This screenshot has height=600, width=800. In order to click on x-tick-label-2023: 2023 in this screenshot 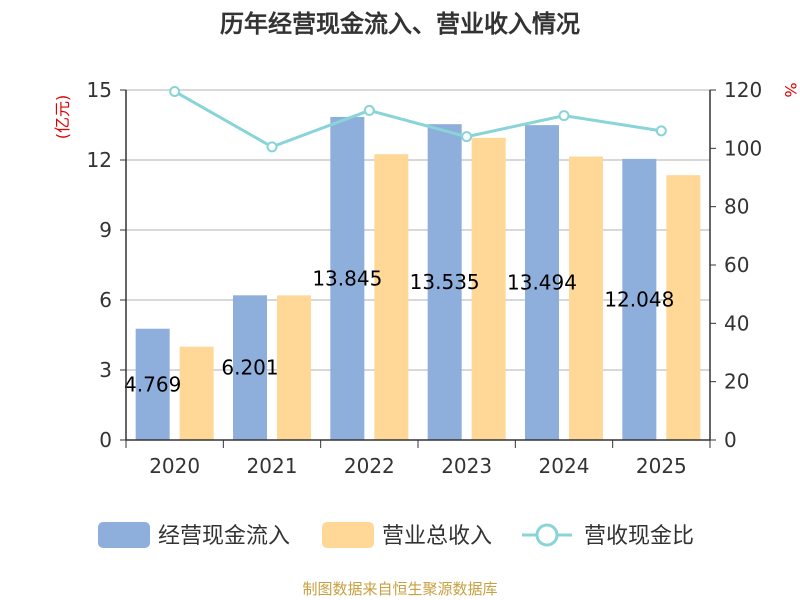, I will do `click(466, 466)`.